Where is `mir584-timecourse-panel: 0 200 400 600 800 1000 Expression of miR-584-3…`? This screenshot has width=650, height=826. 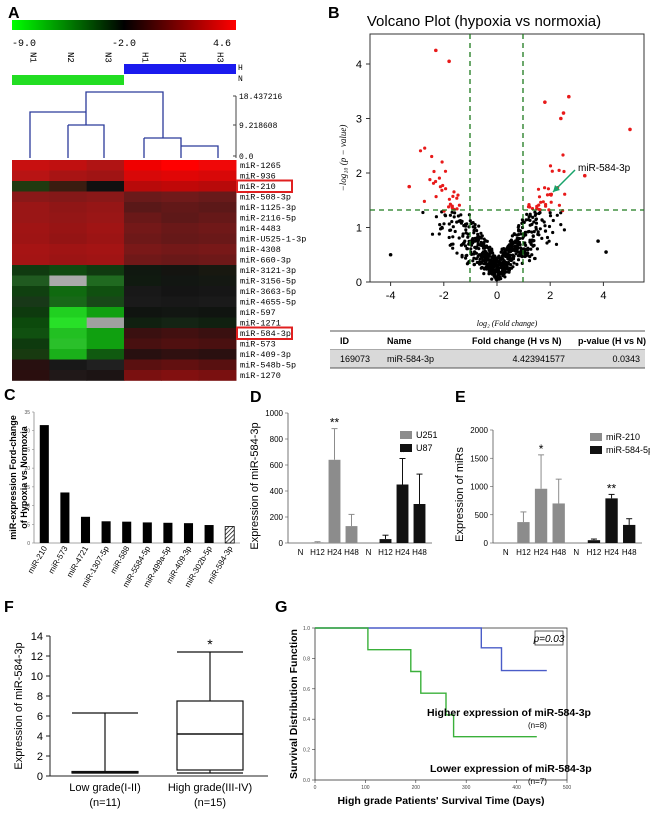
mir584-timecourse-panel: 0 200 400 600 800 1000 Expression of miR-584-3… is located at coordinates (343, 483).